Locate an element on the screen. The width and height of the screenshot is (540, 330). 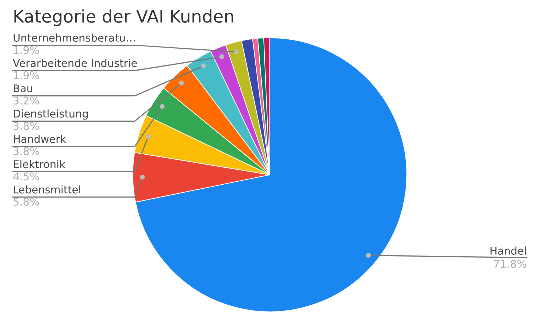
slice-label: Lebensmittel is located at coordinates (47, 190).